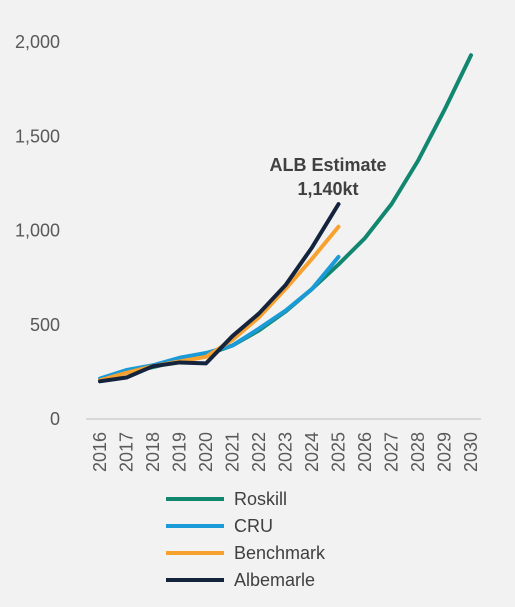 This screenshot has height=607, width=515. Describe the element at coordinates (339, 452) in the screenshot. I see `x-tick-label: 2025` at that location.